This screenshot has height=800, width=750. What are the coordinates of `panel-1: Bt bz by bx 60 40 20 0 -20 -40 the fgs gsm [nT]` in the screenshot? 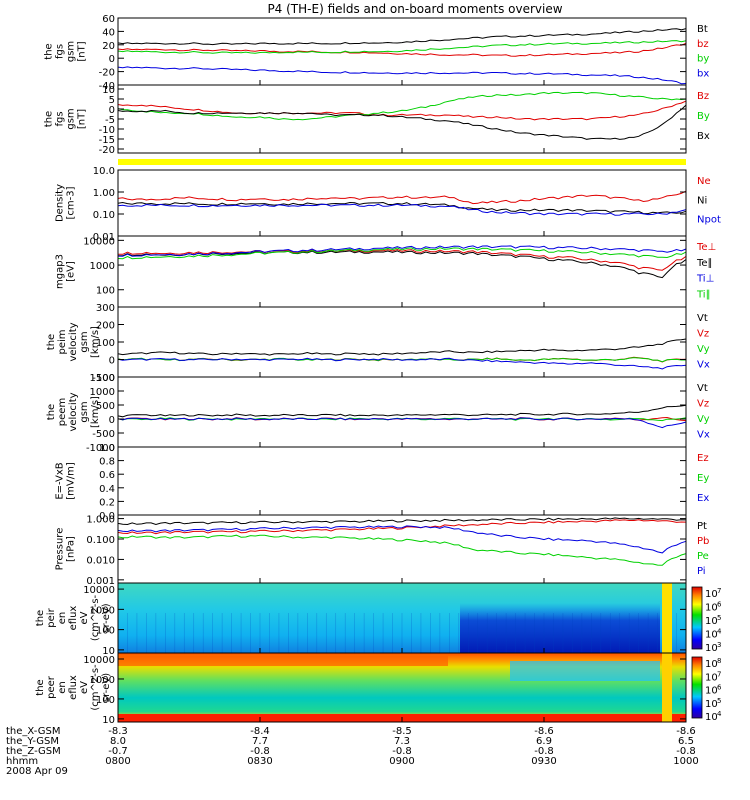 It's located at (377, 53).